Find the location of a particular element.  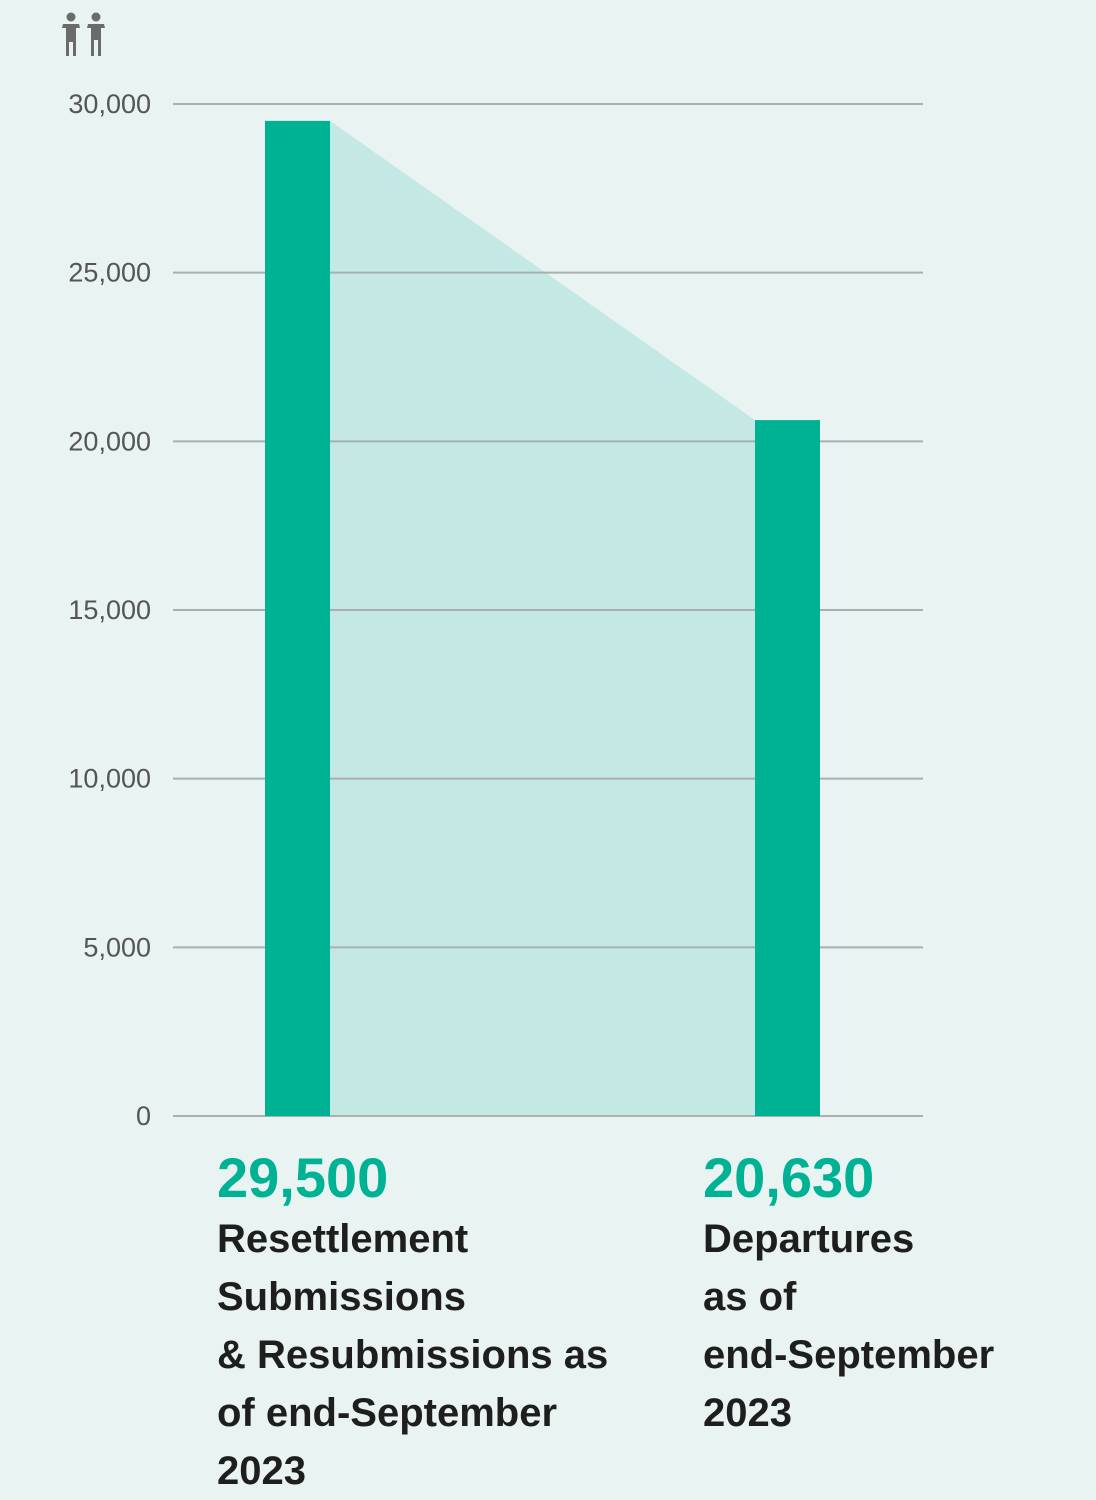

left-desc-line: & Resubmissions as is located at coordinates (413, 1355).